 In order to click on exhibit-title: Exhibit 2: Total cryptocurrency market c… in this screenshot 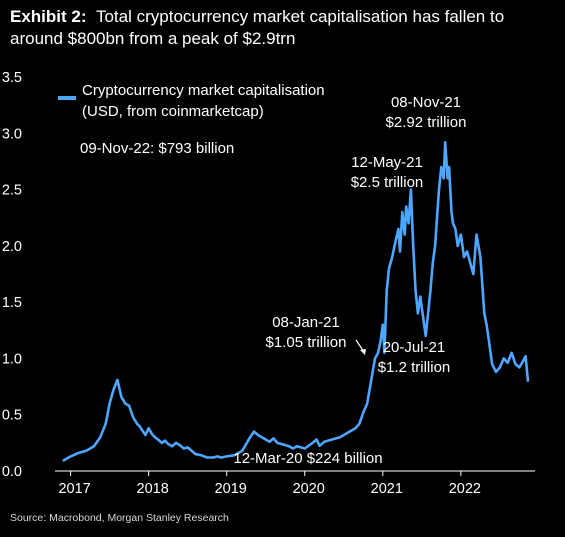, I will do `click(284, 28)`.